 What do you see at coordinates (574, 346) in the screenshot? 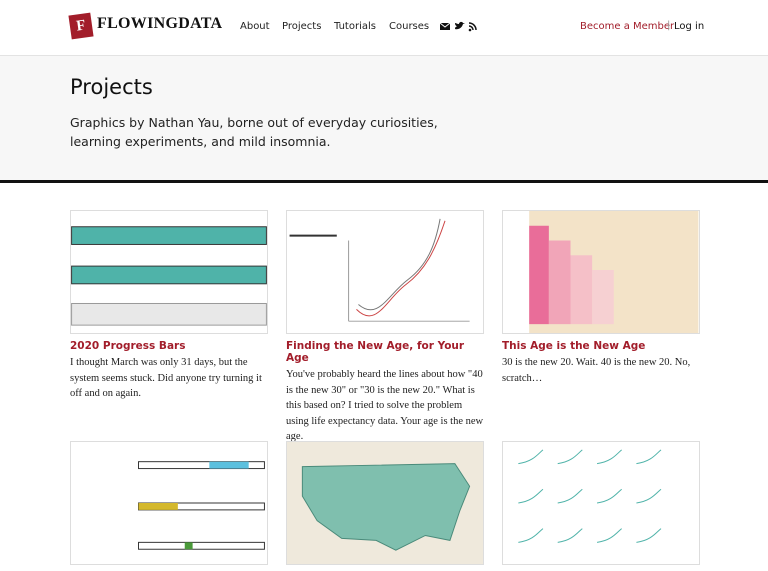
I see `card-title: This Age is the New Age` at bounding box center [574, 346].